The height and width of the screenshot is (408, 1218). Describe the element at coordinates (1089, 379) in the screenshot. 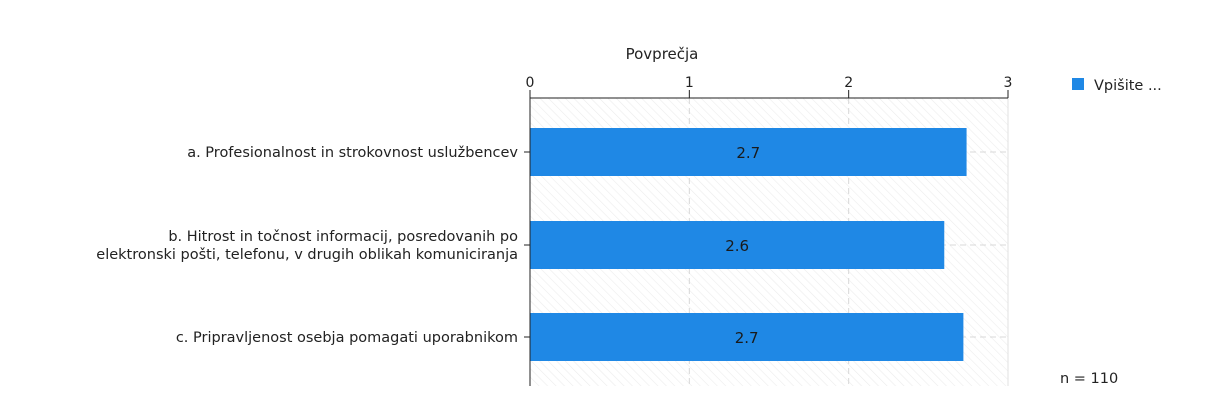

I see `sample-size-note: n = 110` at that location.